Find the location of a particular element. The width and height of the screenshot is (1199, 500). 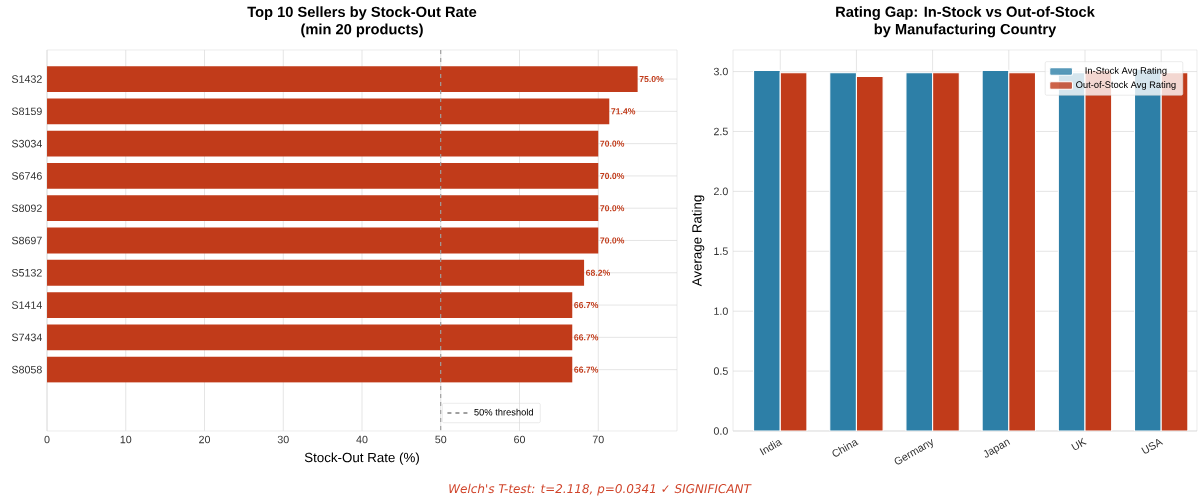

y-tick-label: S7434 is located at coordinates (26, 337).